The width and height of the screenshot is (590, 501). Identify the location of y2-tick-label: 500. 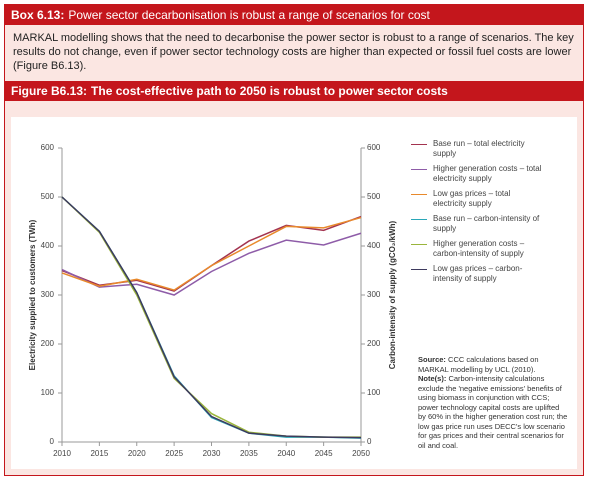
(374, 196).